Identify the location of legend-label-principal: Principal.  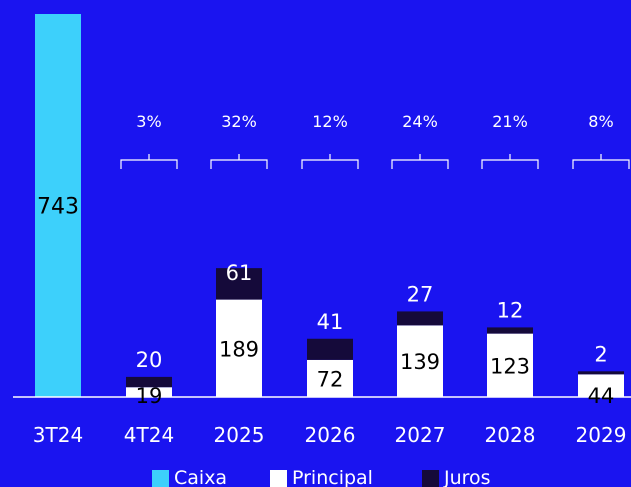
(332, 477).